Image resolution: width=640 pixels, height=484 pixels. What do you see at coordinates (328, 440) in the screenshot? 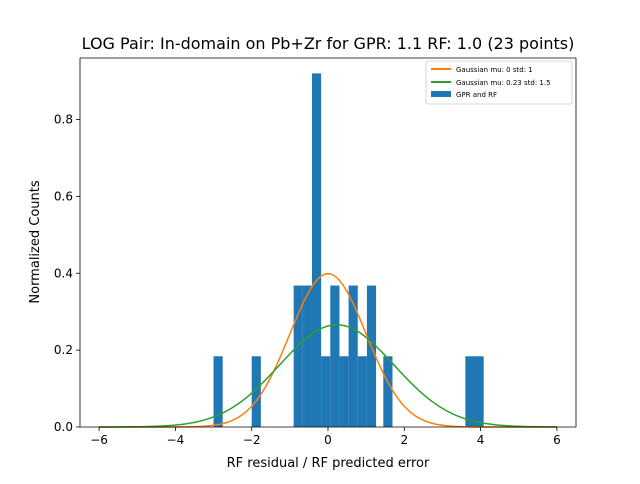
I see `x-tick-label-3: 0` at bounding box center [328, 440].